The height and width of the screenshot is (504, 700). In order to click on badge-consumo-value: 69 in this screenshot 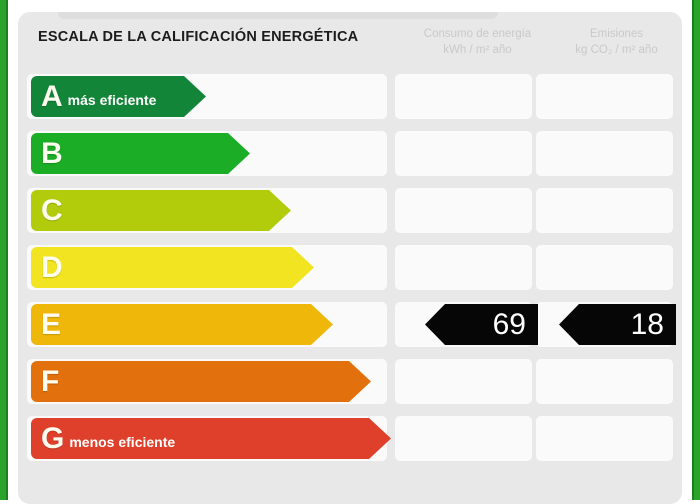, I will do `click(509, 324)`.